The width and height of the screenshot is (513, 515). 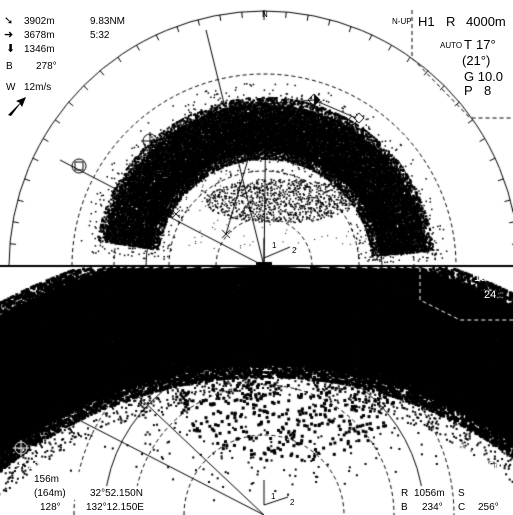 I want to click on wind-label: W, so click(x=11, y=87).